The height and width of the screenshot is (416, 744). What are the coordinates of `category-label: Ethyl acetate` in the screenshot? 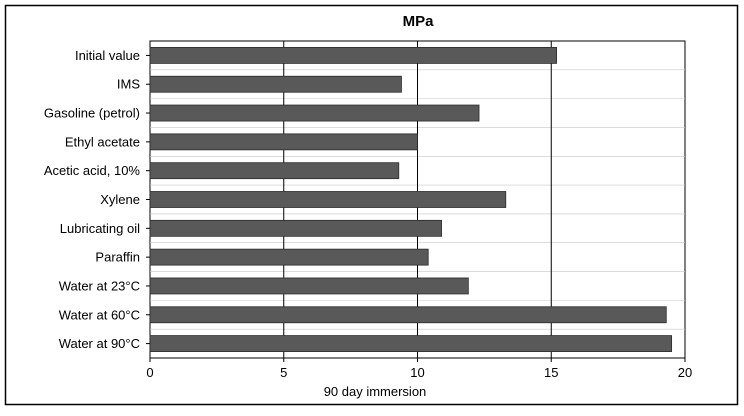 It's located at (102, 141).